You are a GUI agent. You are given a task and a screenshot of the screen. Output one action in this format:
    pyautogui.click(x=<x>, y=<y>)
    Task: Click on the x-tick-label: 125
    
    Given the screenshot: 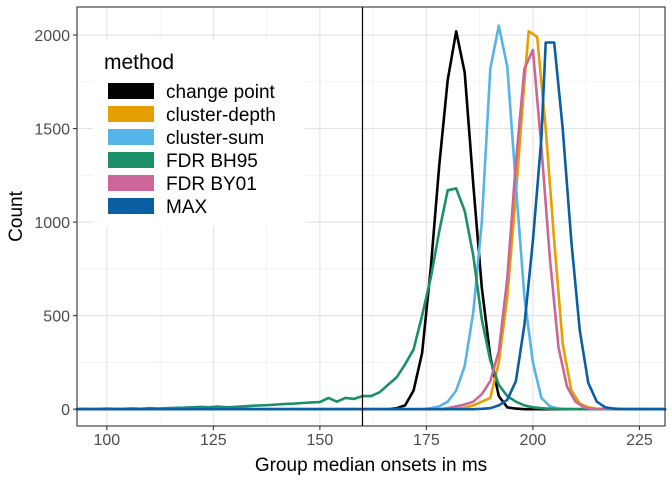 What is the action you would take?
    pyautogui.click(x=213, y=440)
    